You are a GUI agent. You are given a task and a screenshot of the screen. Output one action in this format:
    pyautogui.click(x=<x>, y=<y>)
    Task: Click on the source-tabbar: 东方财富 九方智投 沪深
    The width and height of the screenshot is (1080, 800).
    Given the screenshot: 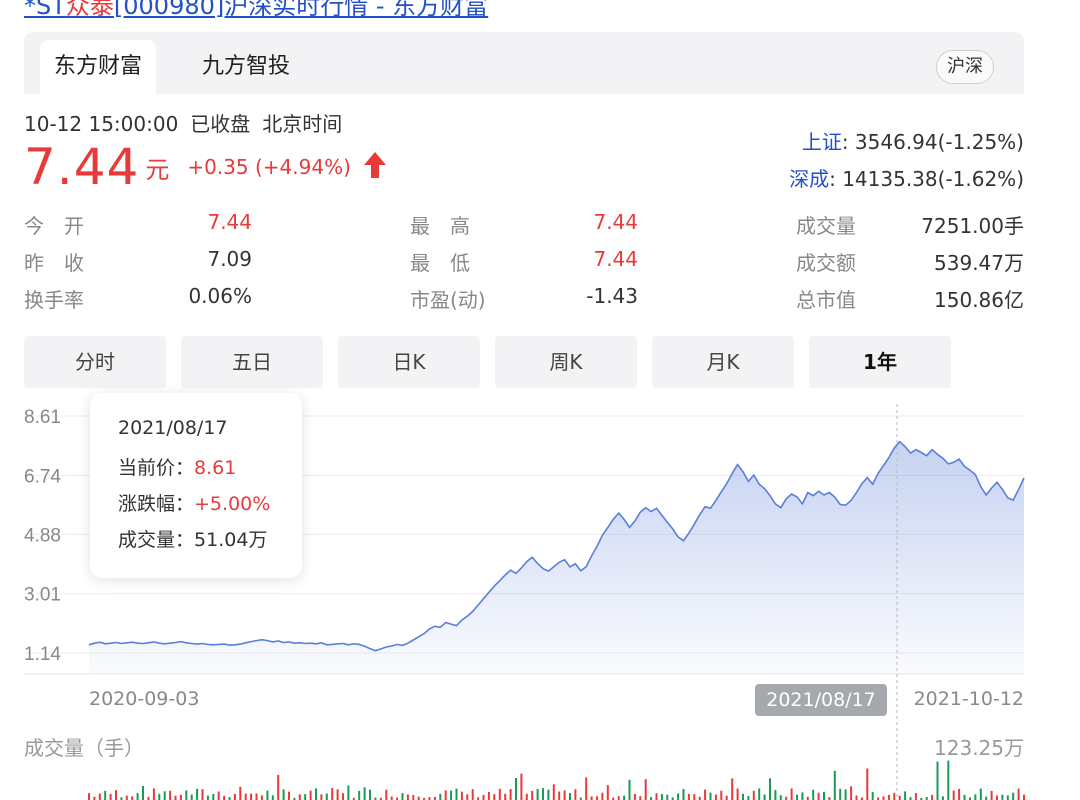 What is the action you would take?
    pyautogui.click(x=524, y=63)
    